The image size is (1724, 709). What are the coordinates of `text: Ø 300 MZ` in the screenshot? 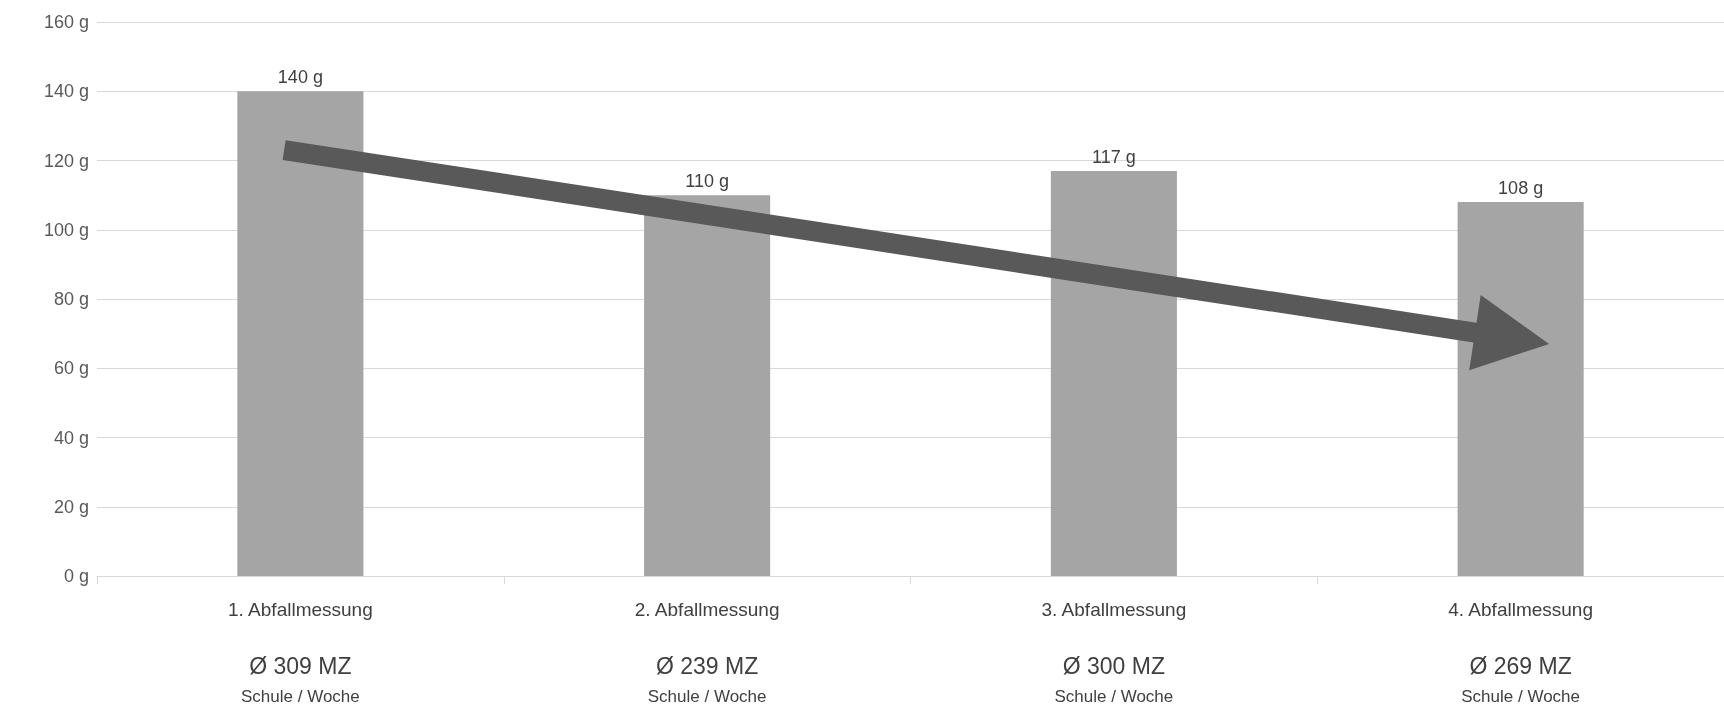 It's located at (1114, 665).